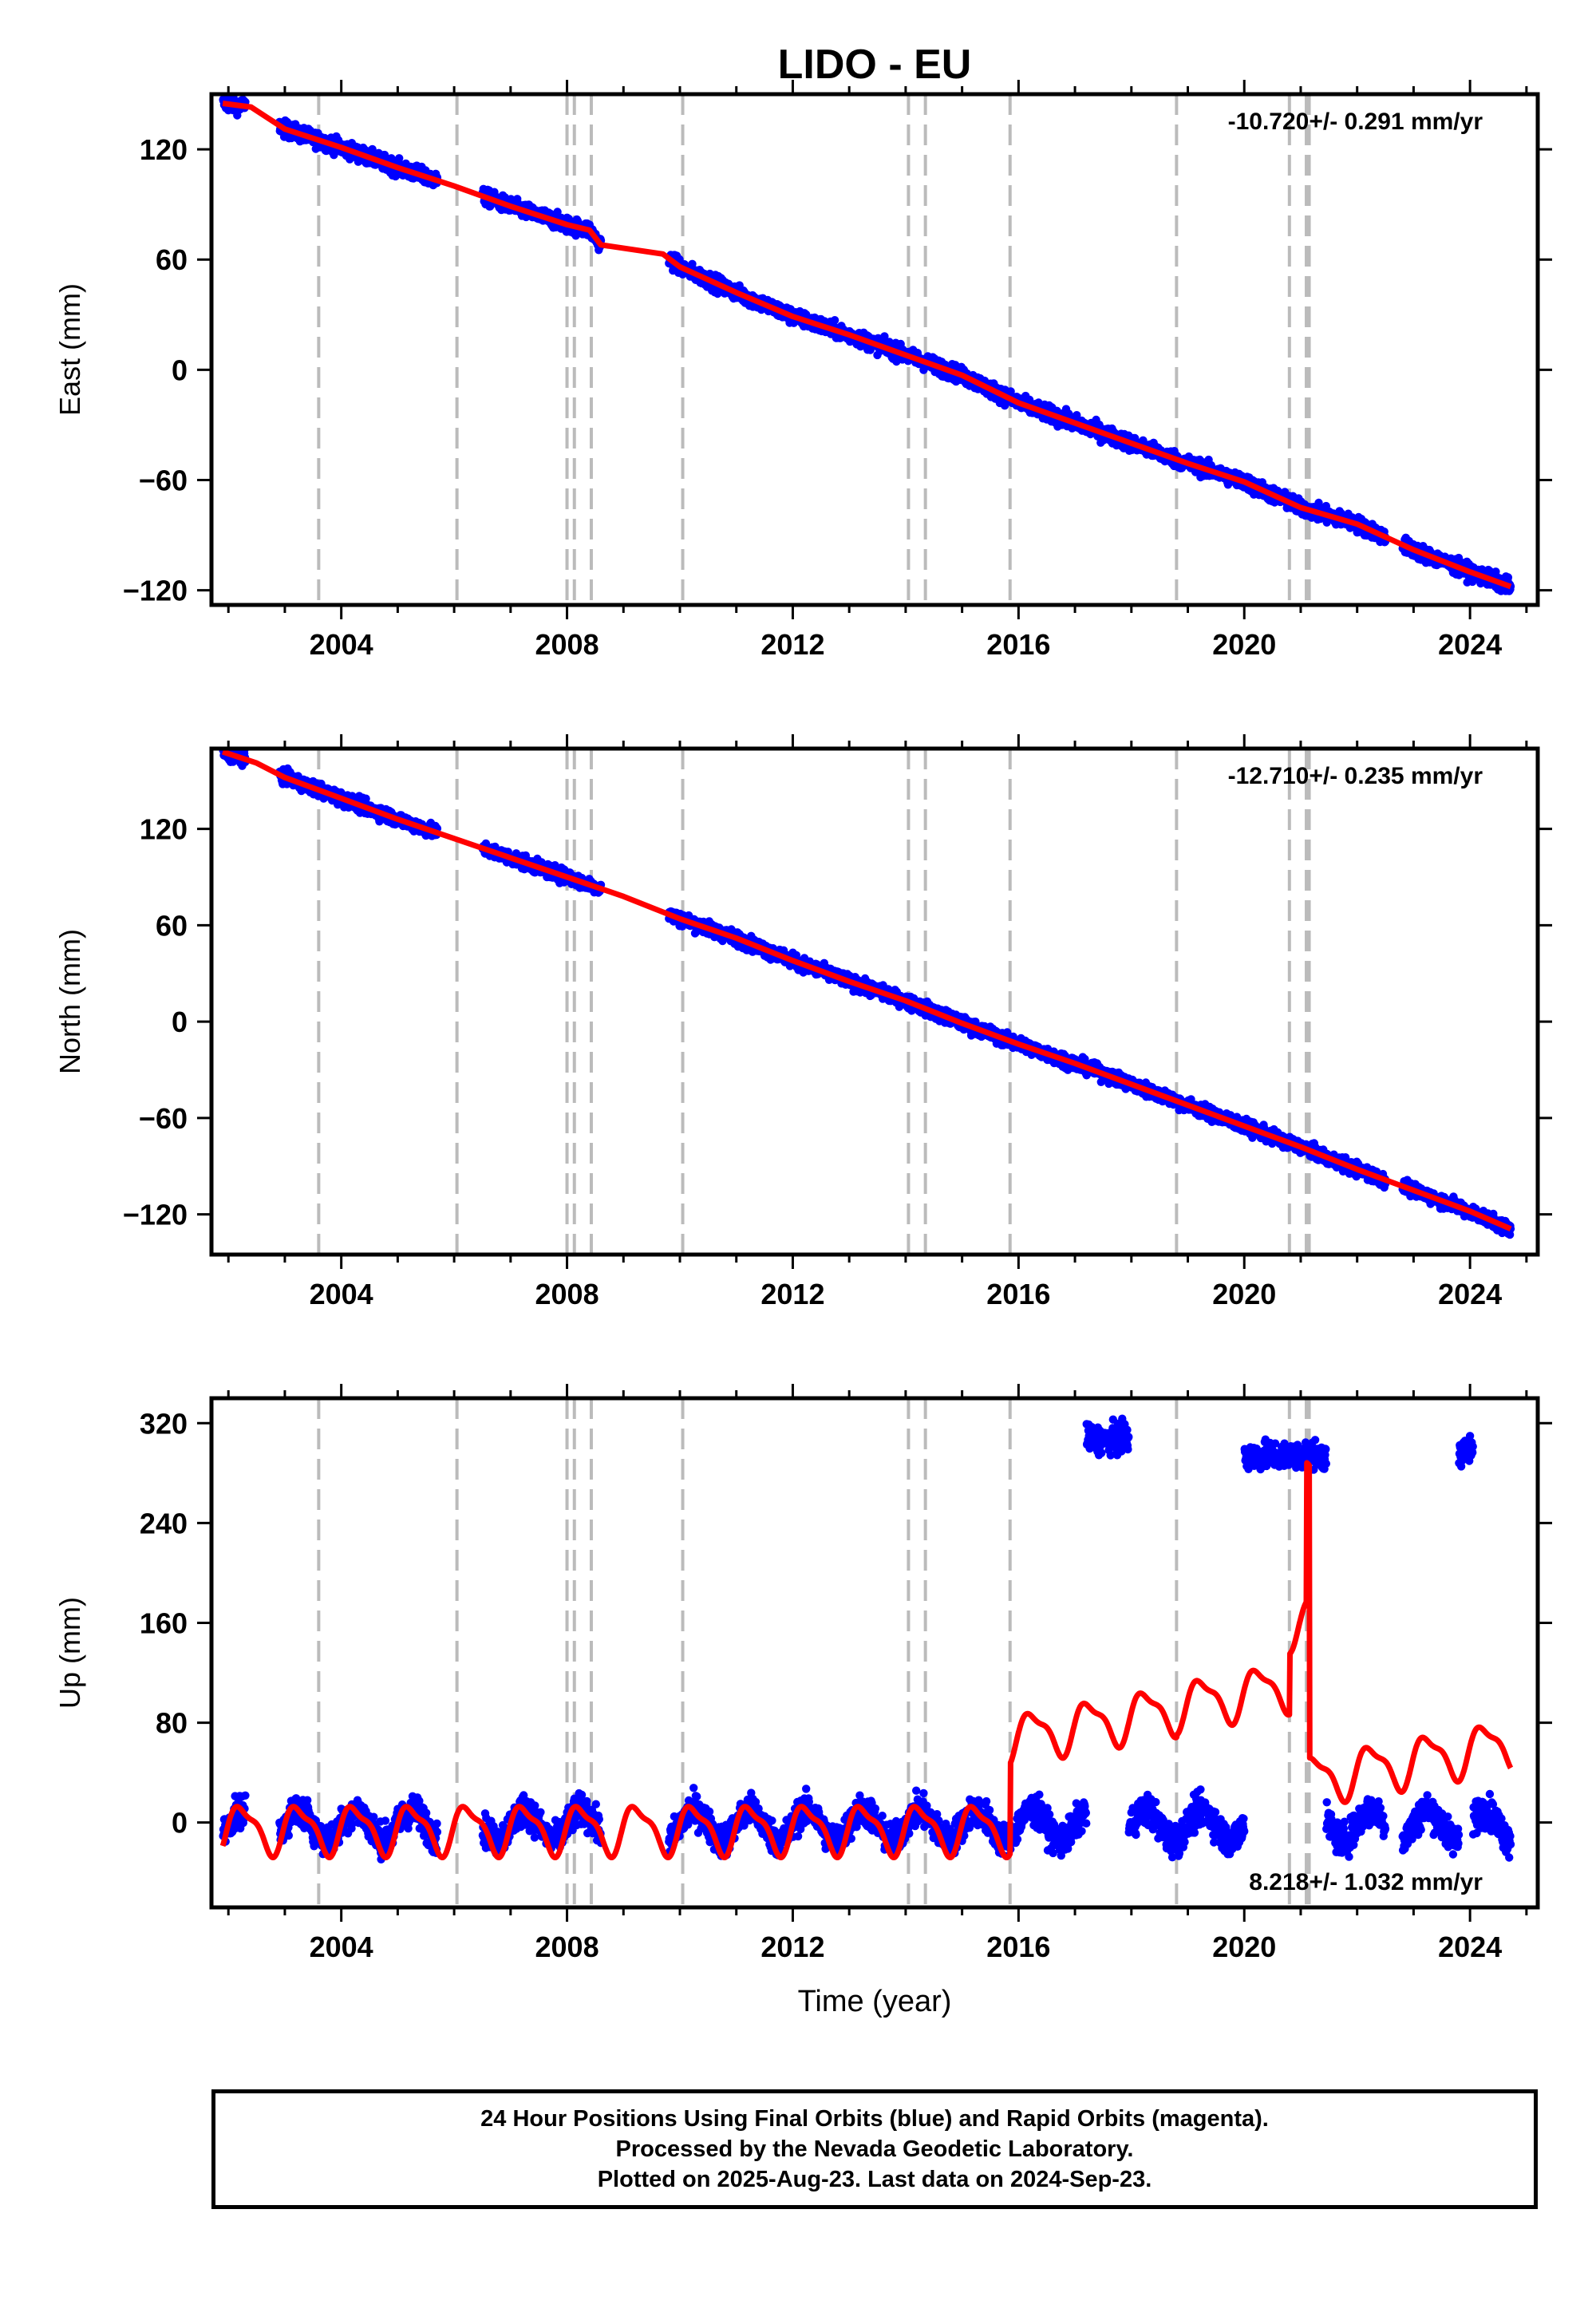 The height and width of the screenshot is (2316, 1596). Describe the element at coordinates (1018, 644) in the screenshot. I see `east-x-tick-label: 2016` at that location.